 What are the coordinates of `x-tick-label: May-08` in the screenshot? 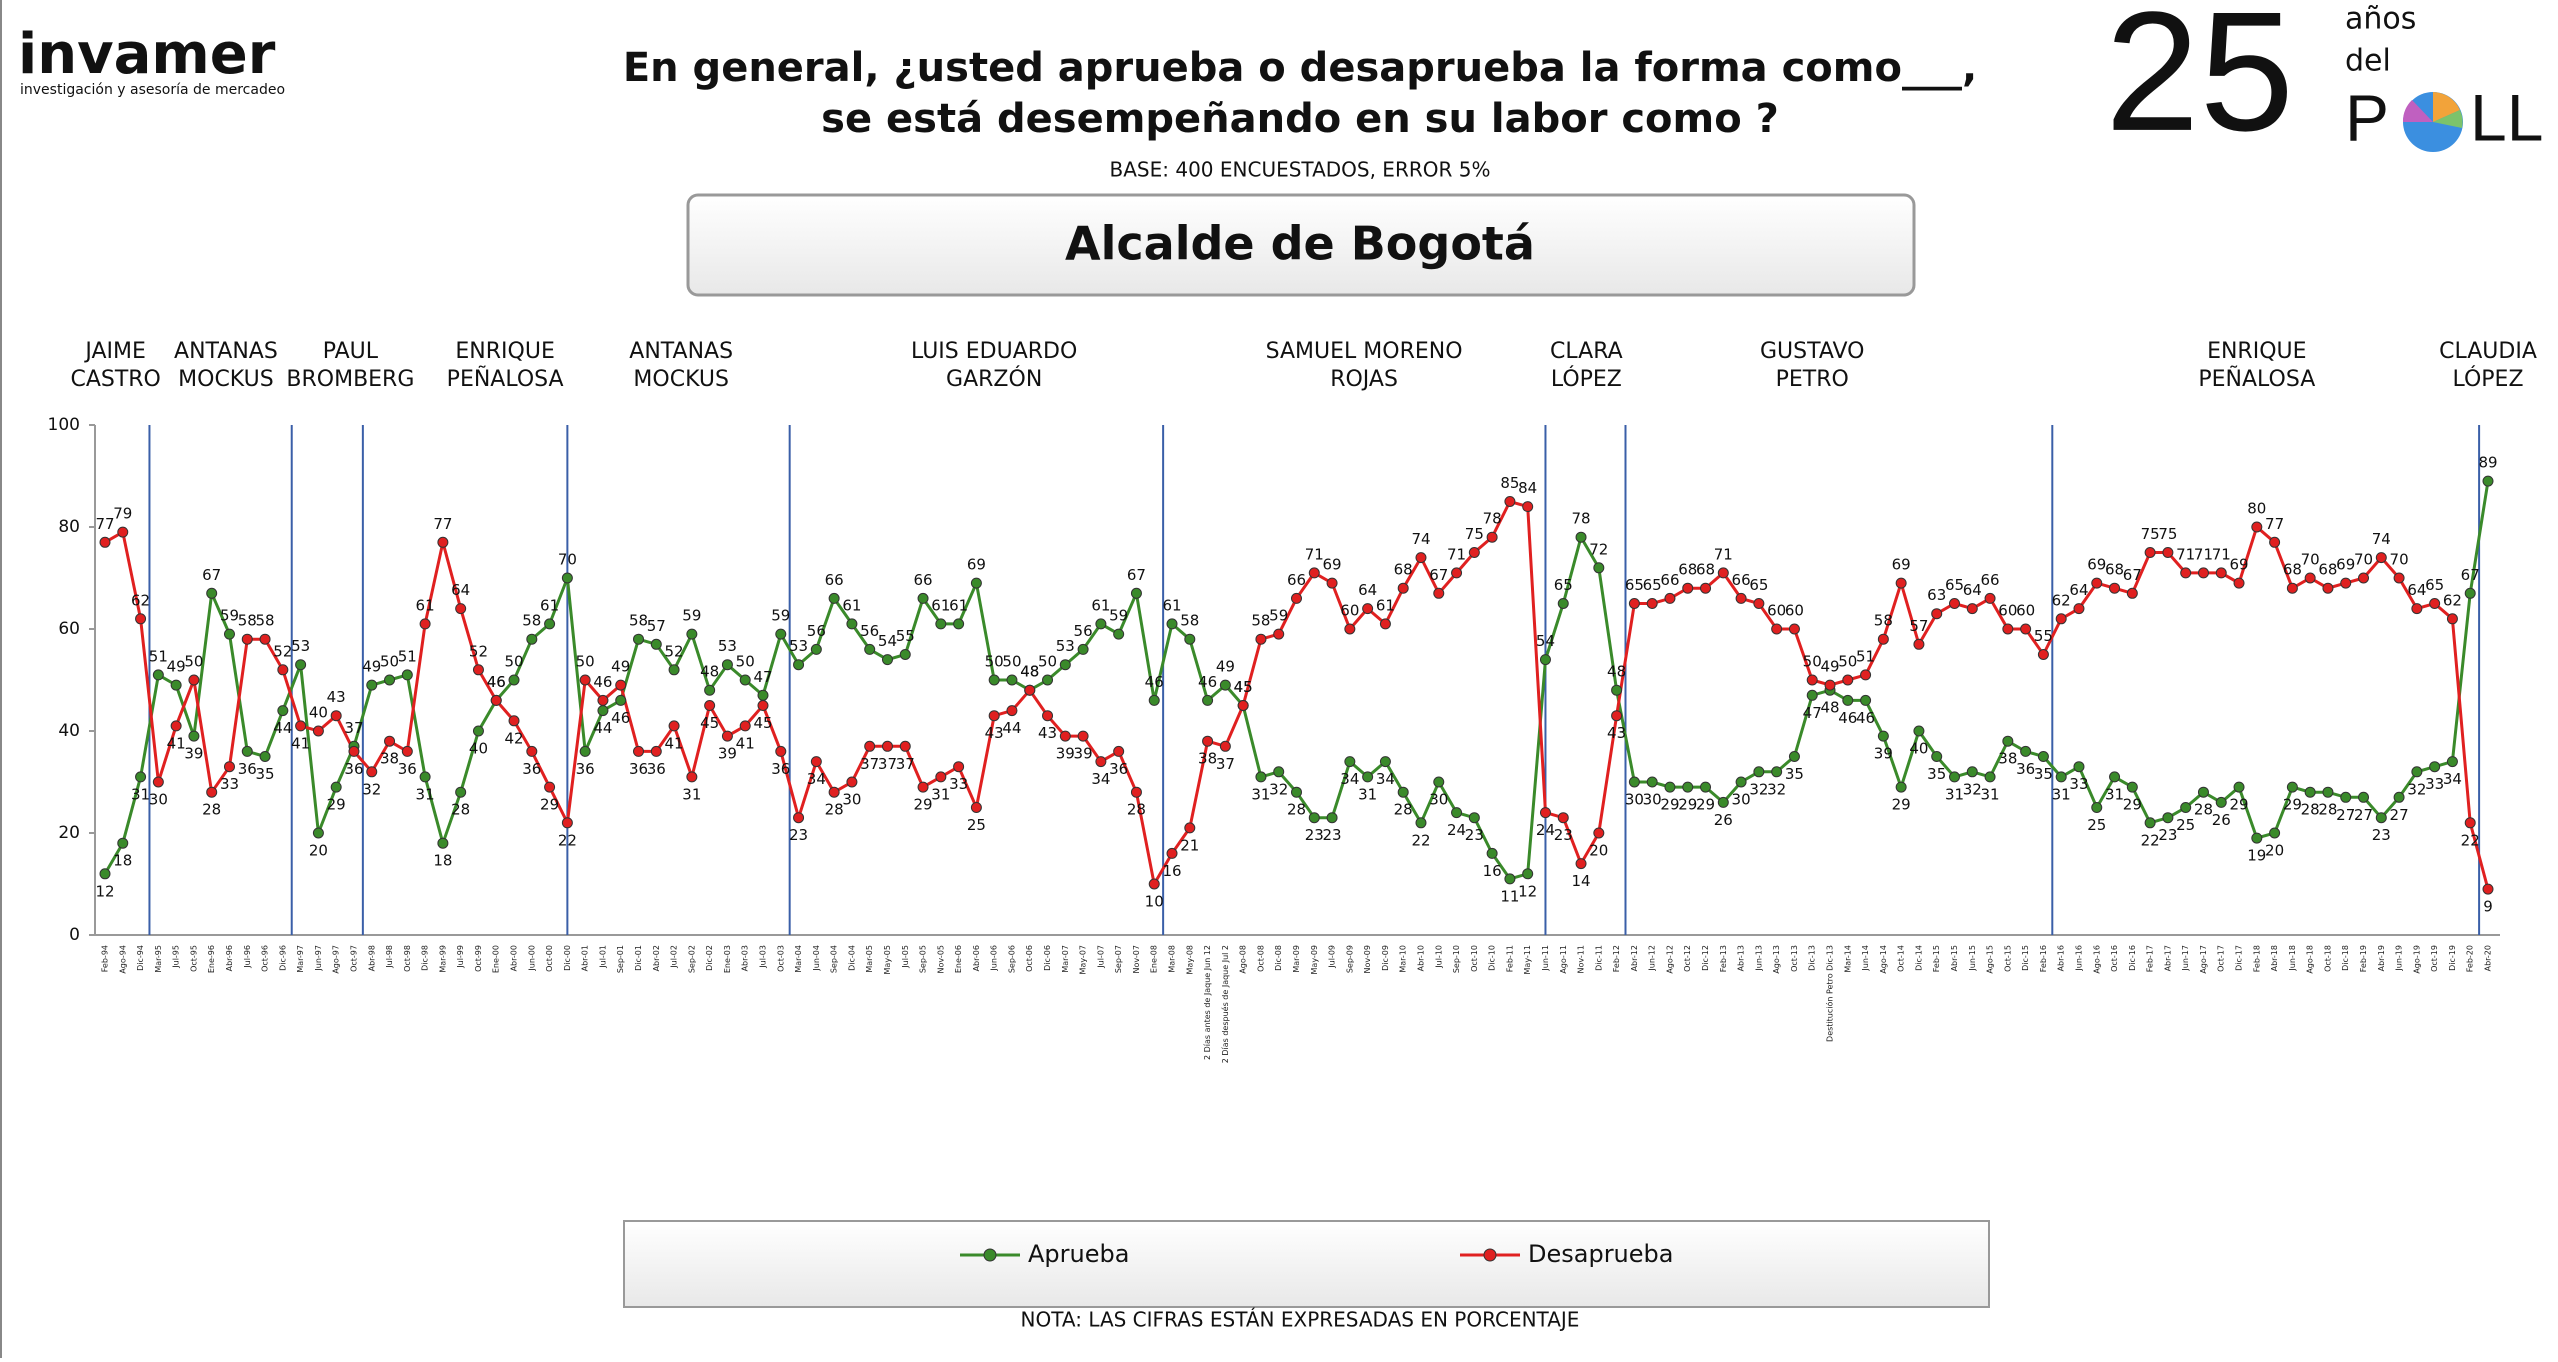 It's located at (1189, 959).